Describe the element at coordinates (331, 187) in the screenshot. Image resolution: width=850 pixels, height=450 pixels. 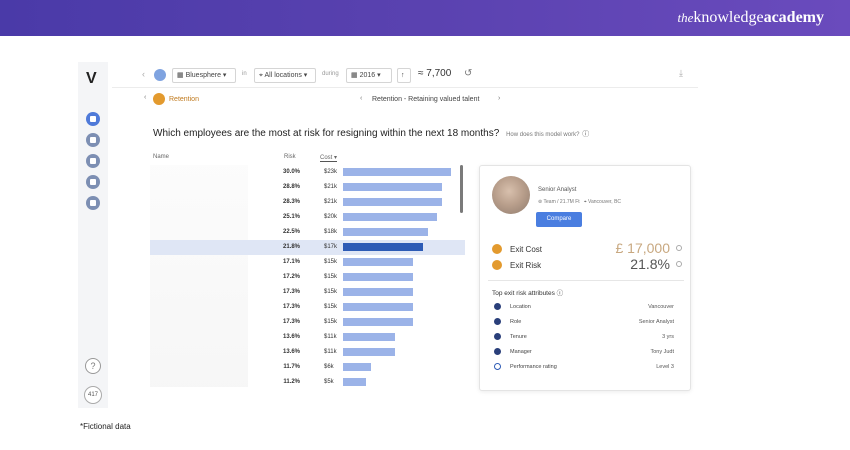
I see `cost-value: $21k` at that location.